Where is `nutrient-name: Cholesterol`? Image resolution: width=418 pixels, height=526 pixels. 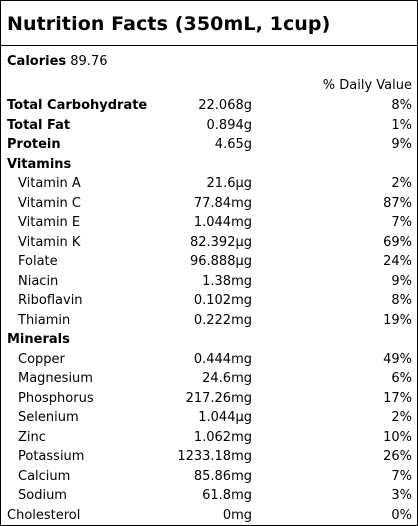 nutrient-name: Cholesterol is located at coordinates (44, 515).